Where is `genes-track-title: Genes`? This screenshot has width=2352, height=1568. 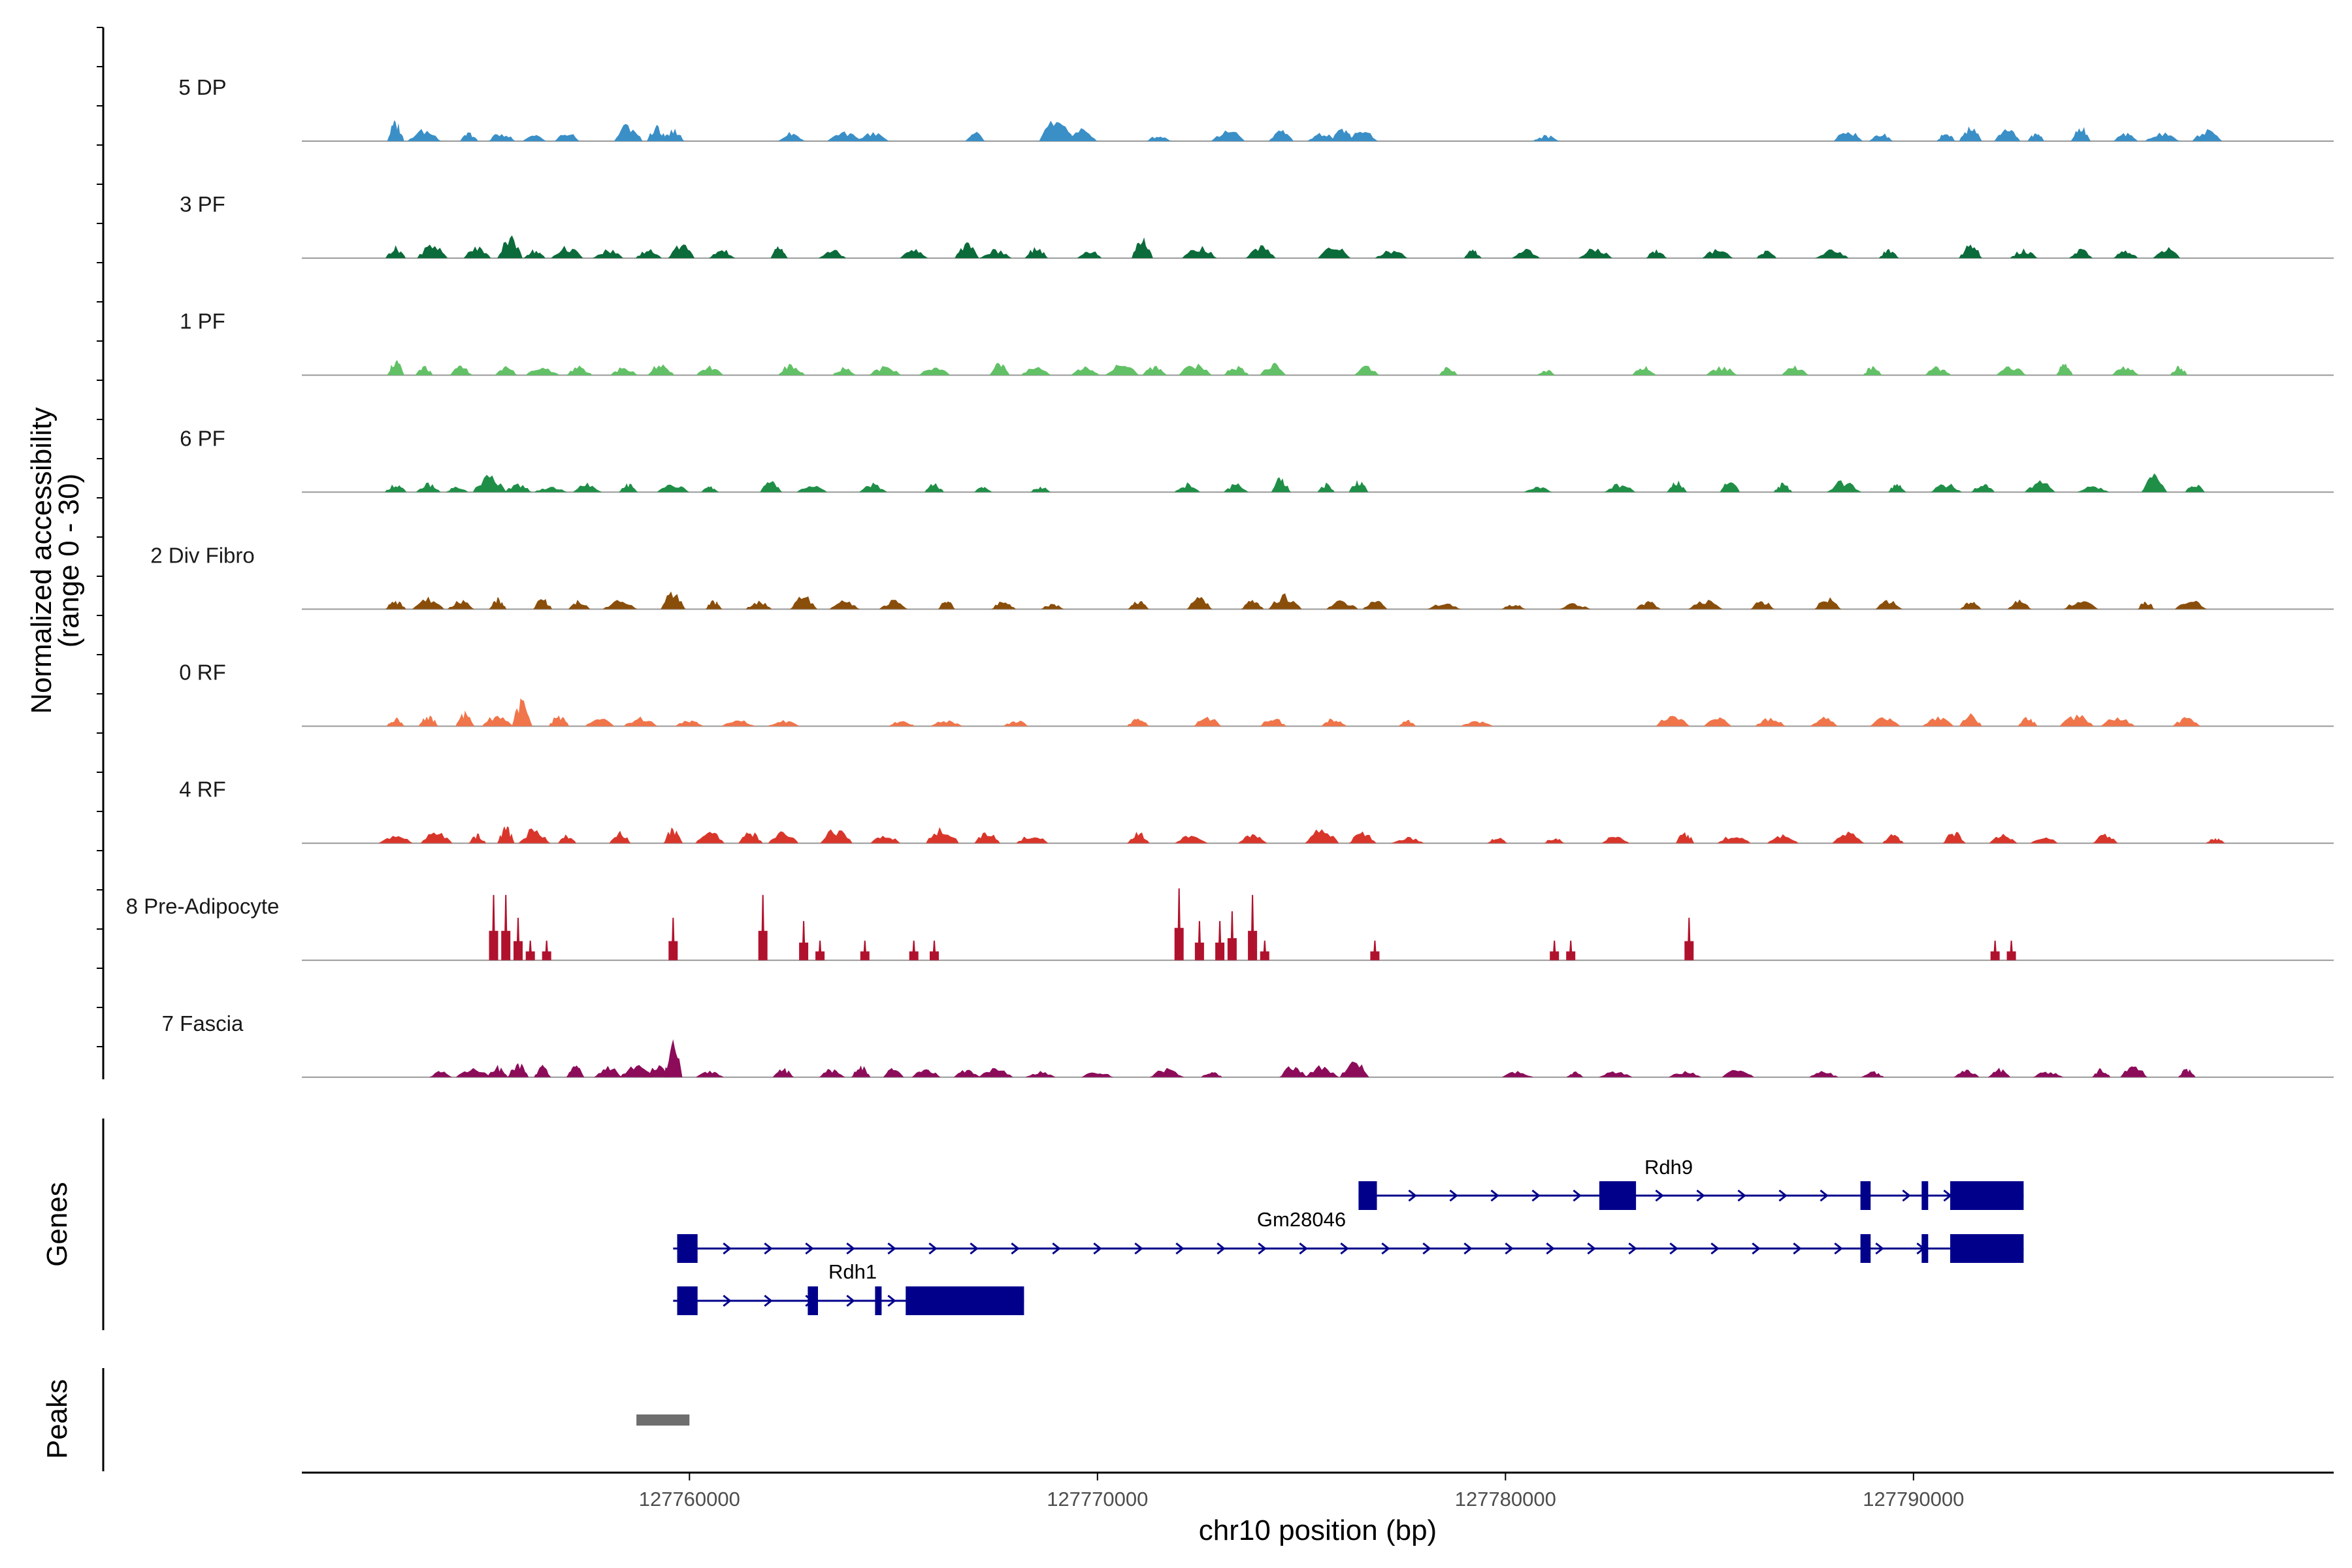 genes-track-title: Genes is located at coordinates (57, 1224).